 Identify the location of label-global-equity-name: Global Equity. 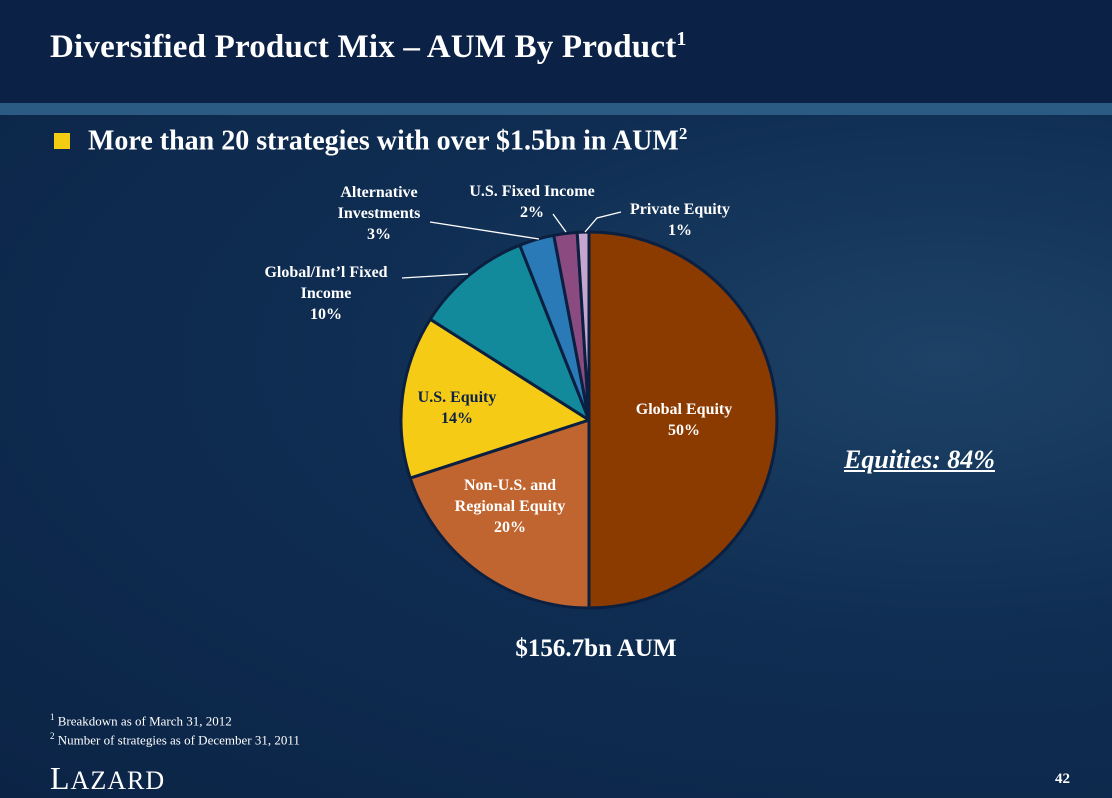
(684, 409).